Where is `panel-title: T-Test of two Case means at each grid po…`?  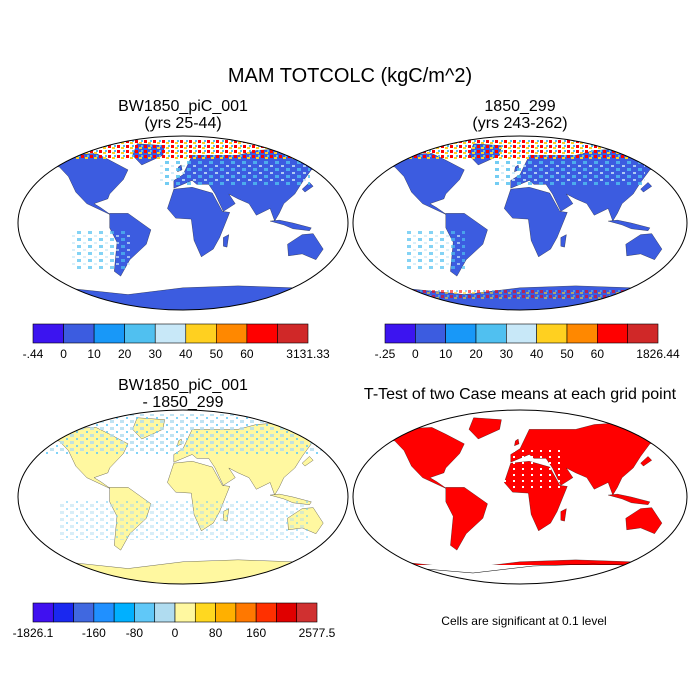 panel-title: T-Test of two Case means at each grid po… is located at coordinates (520, 394).